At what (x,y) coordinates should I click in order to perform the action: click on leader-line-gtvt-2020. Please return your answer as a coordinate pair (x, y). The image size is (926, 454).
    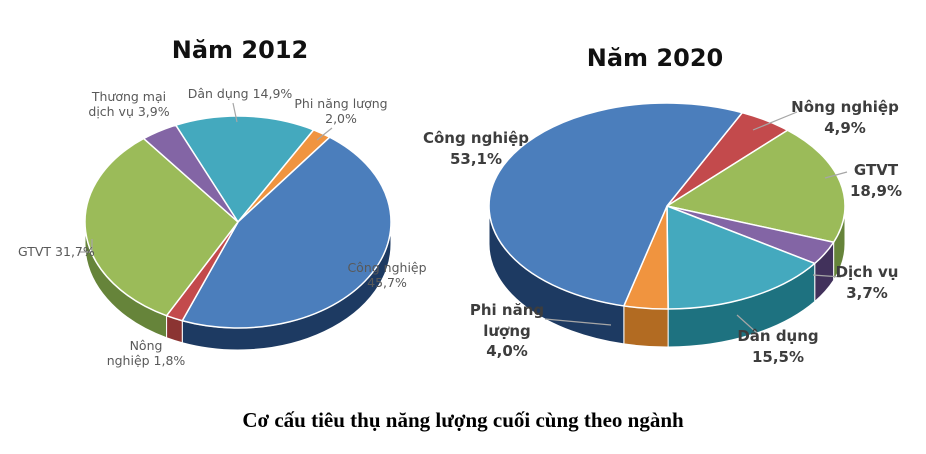
    Looking at the image, I should click on (836, 175).